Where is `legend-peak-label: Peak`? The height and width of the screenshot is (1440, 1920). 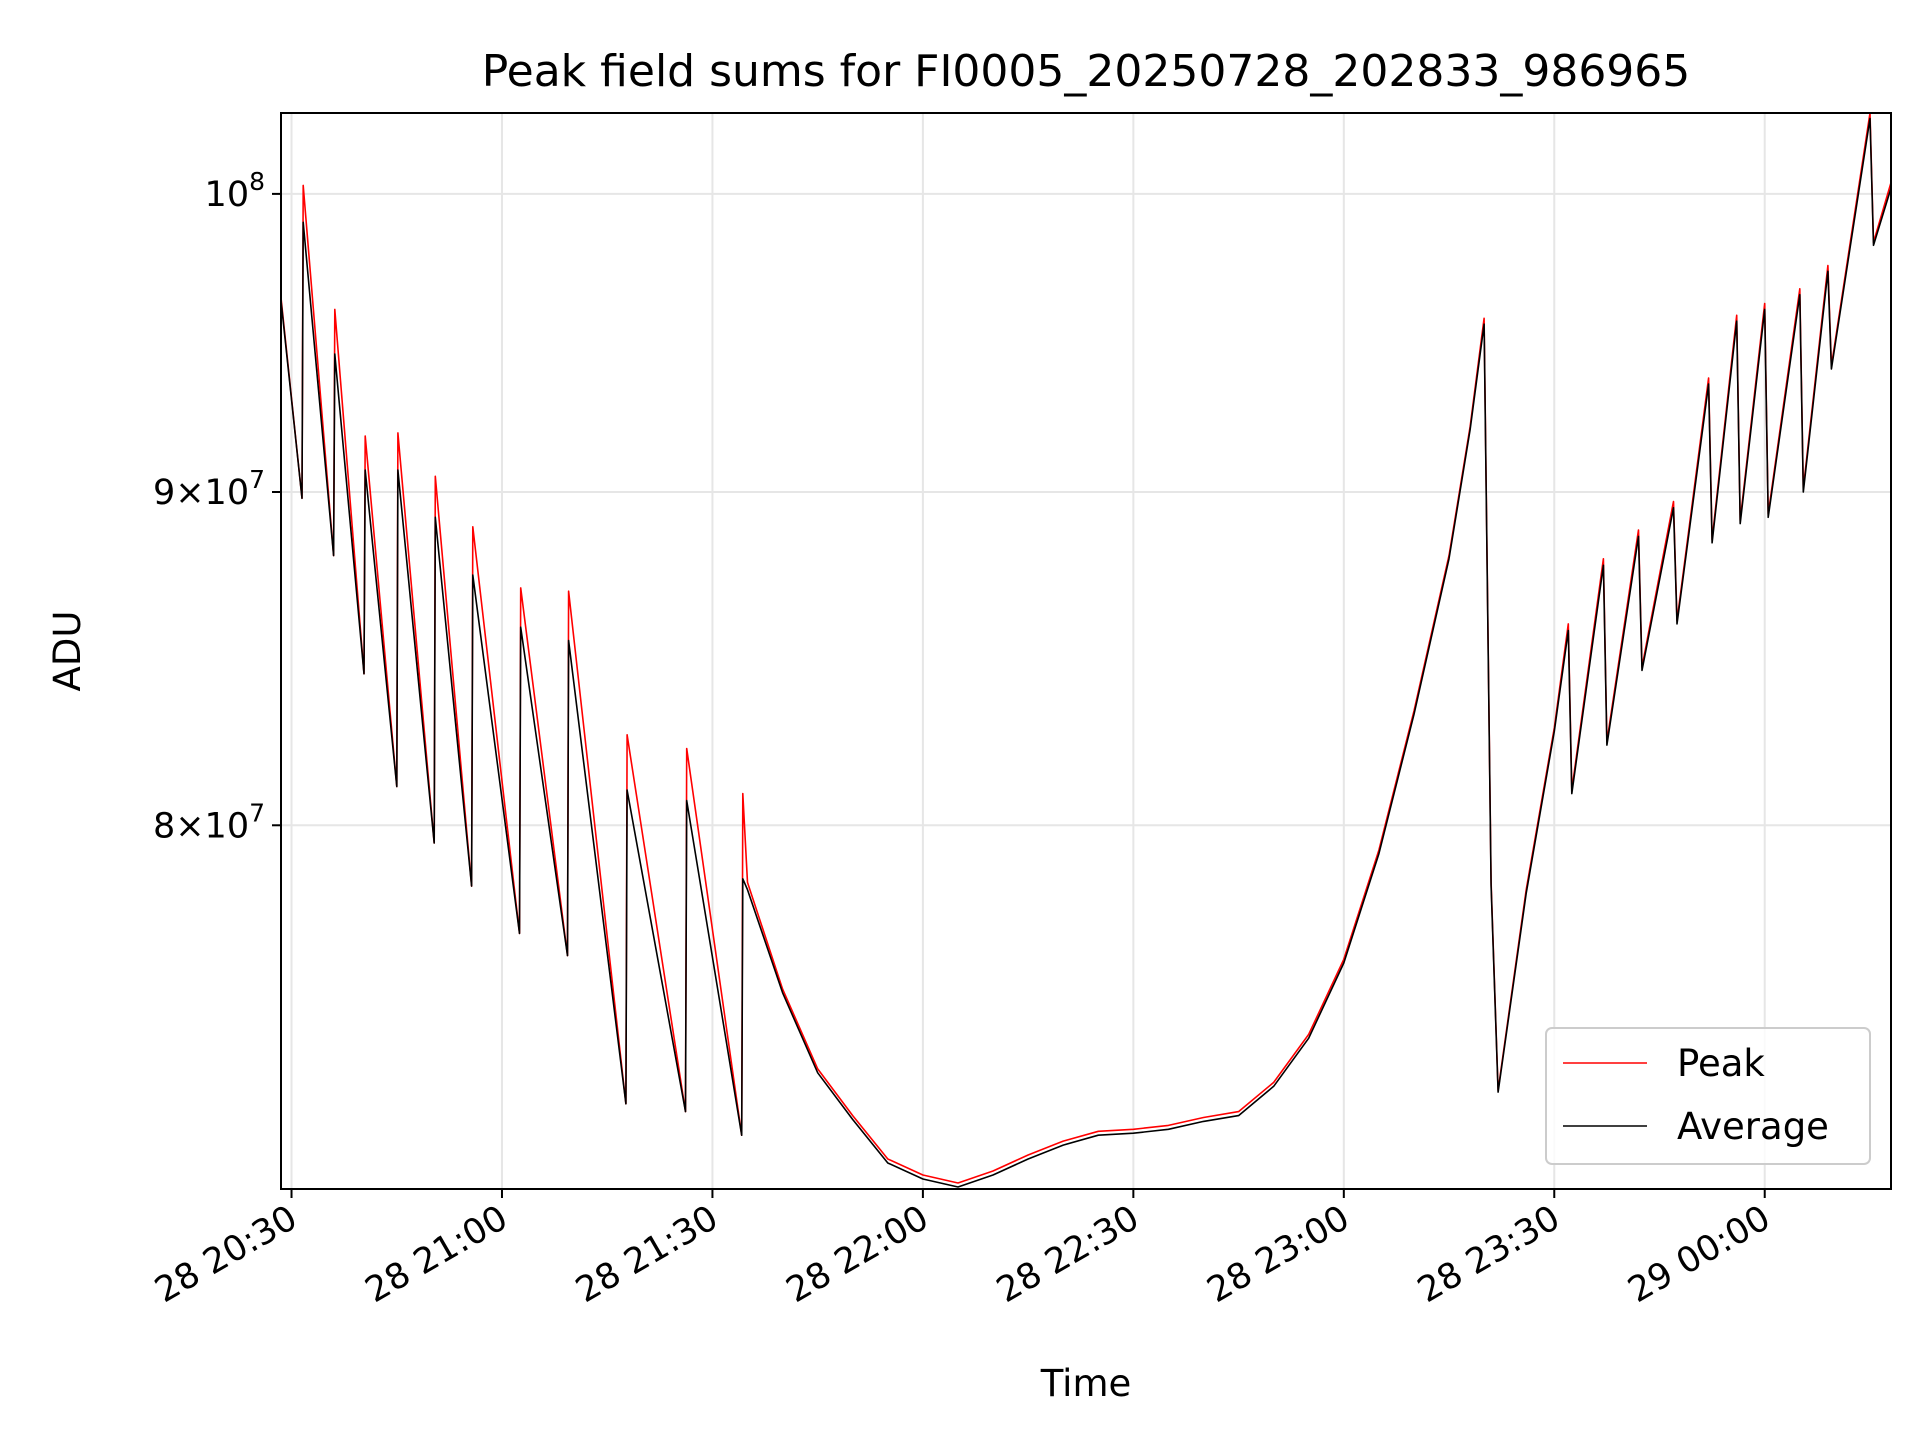
legend-peak-label: Peak is located at coordinates (1721, 1063).